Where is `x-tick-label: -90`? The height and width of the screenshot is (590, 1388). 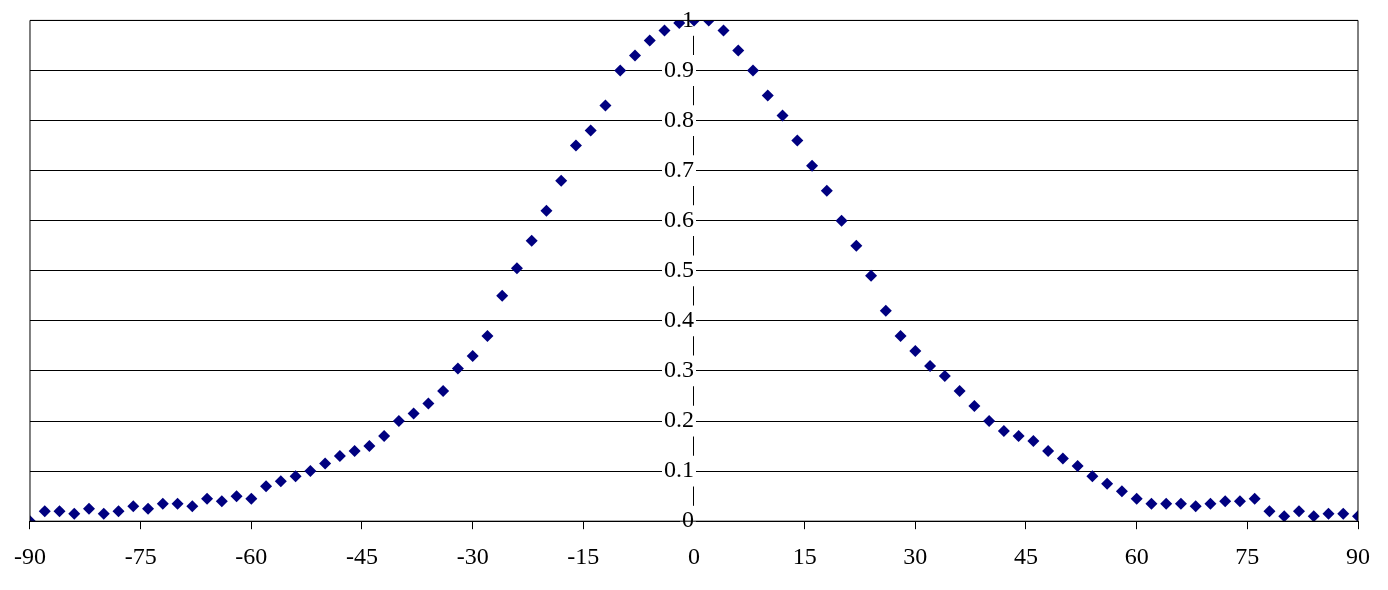 x-tick-label: -90 is located at coordinates (30, 555).